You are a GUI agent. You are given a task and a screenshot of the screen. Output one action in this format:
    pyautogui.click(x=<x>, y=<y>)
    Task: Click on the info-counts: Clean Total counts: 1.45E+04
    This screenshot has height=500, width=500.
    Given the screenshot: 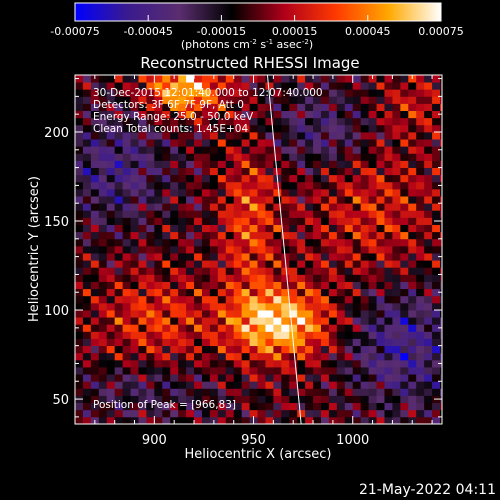 What is the action you would take?
    pyautogui.click(x=170, y=129)
    